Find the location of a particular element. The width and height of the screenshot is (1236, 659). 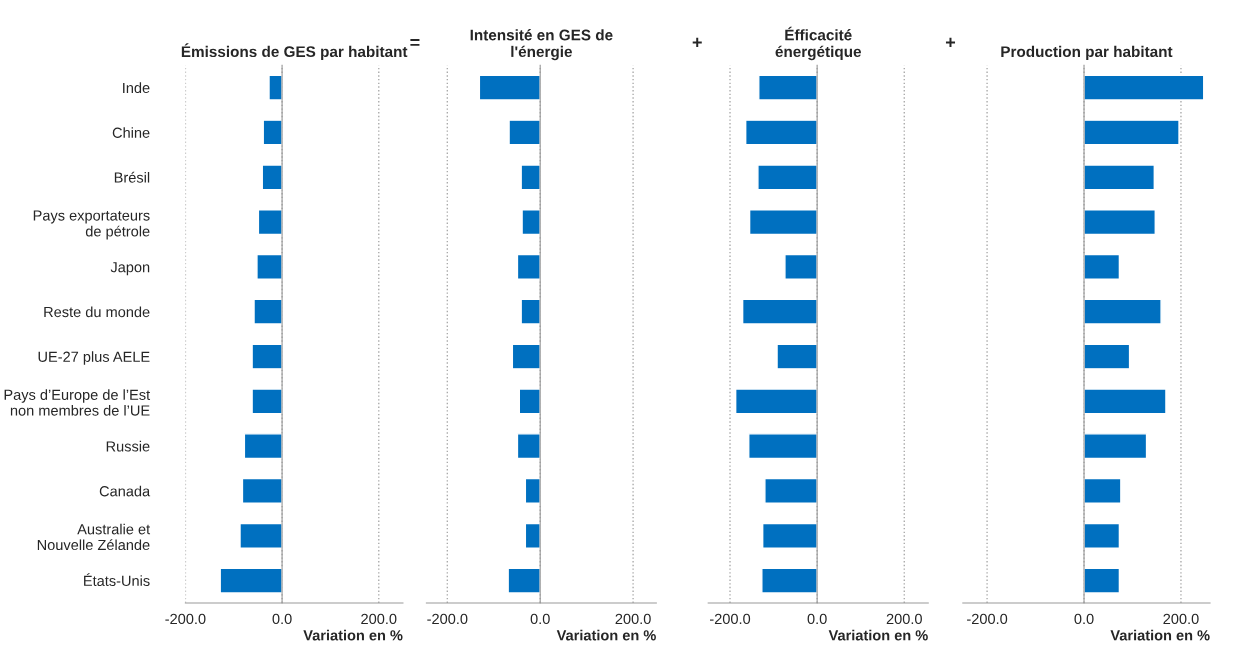

y-tick-label: États-Unis is located at coordinates (117, 580).